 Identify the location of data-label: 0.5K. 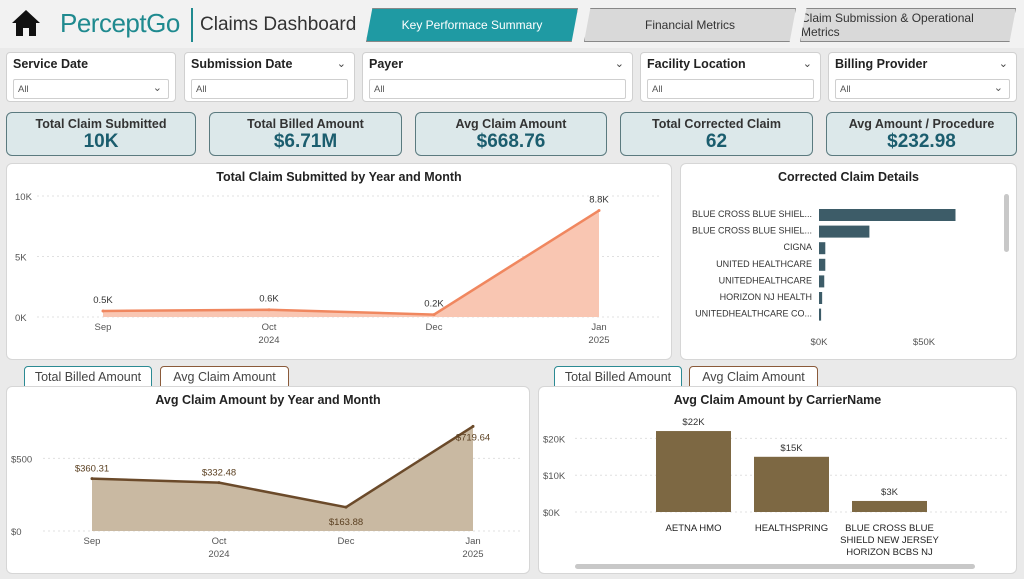
(103, 300).